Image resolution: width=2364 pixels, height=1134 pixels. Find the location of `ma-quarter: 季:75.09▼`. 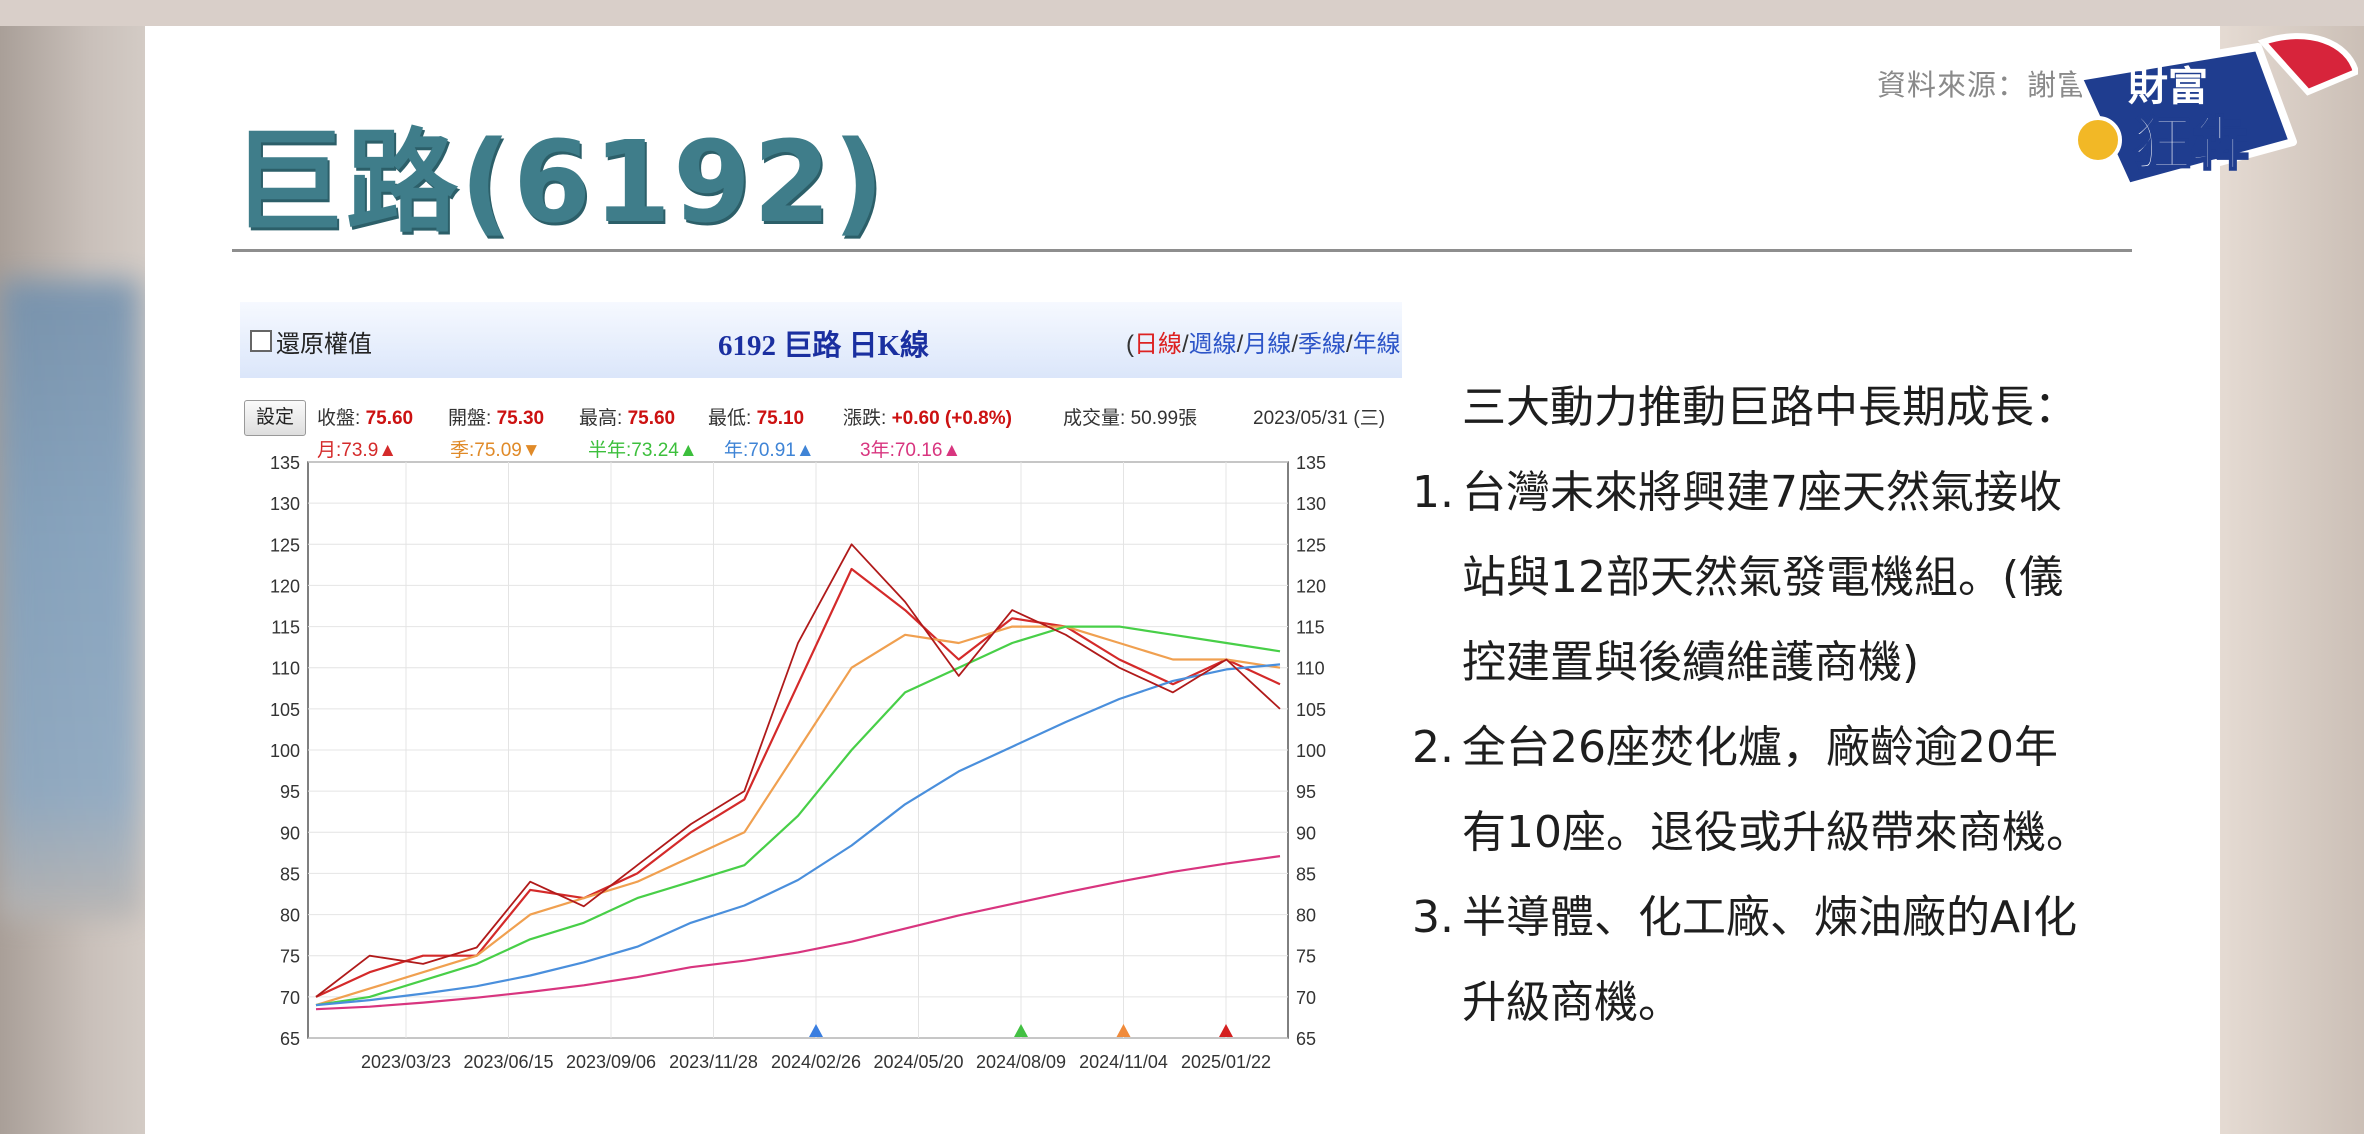

ma-quarter: 季:75.09▼ is located at coordinates (495, 450).